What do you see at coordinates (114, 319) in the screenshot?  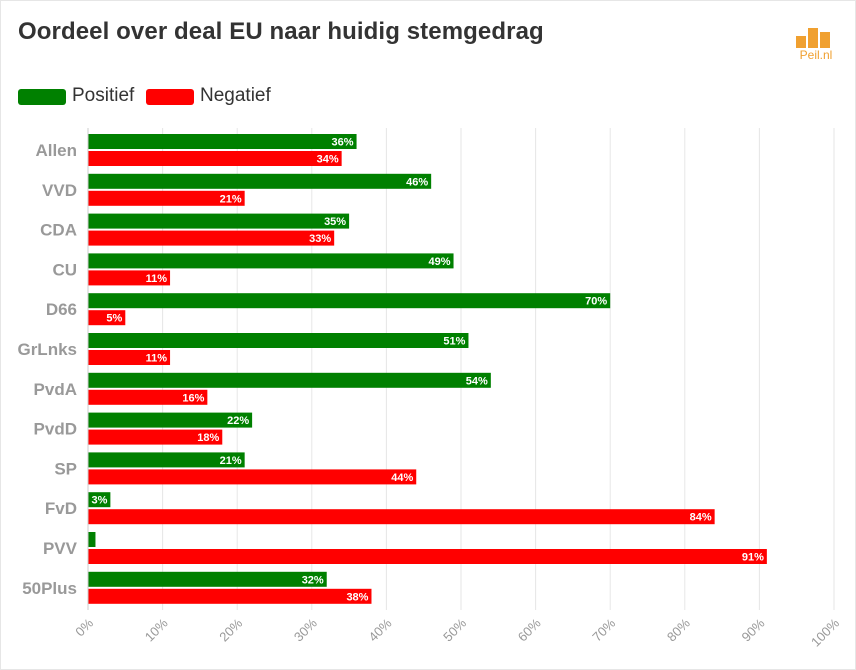 I see `data-label: 5%` at bounding box center [114, 319].